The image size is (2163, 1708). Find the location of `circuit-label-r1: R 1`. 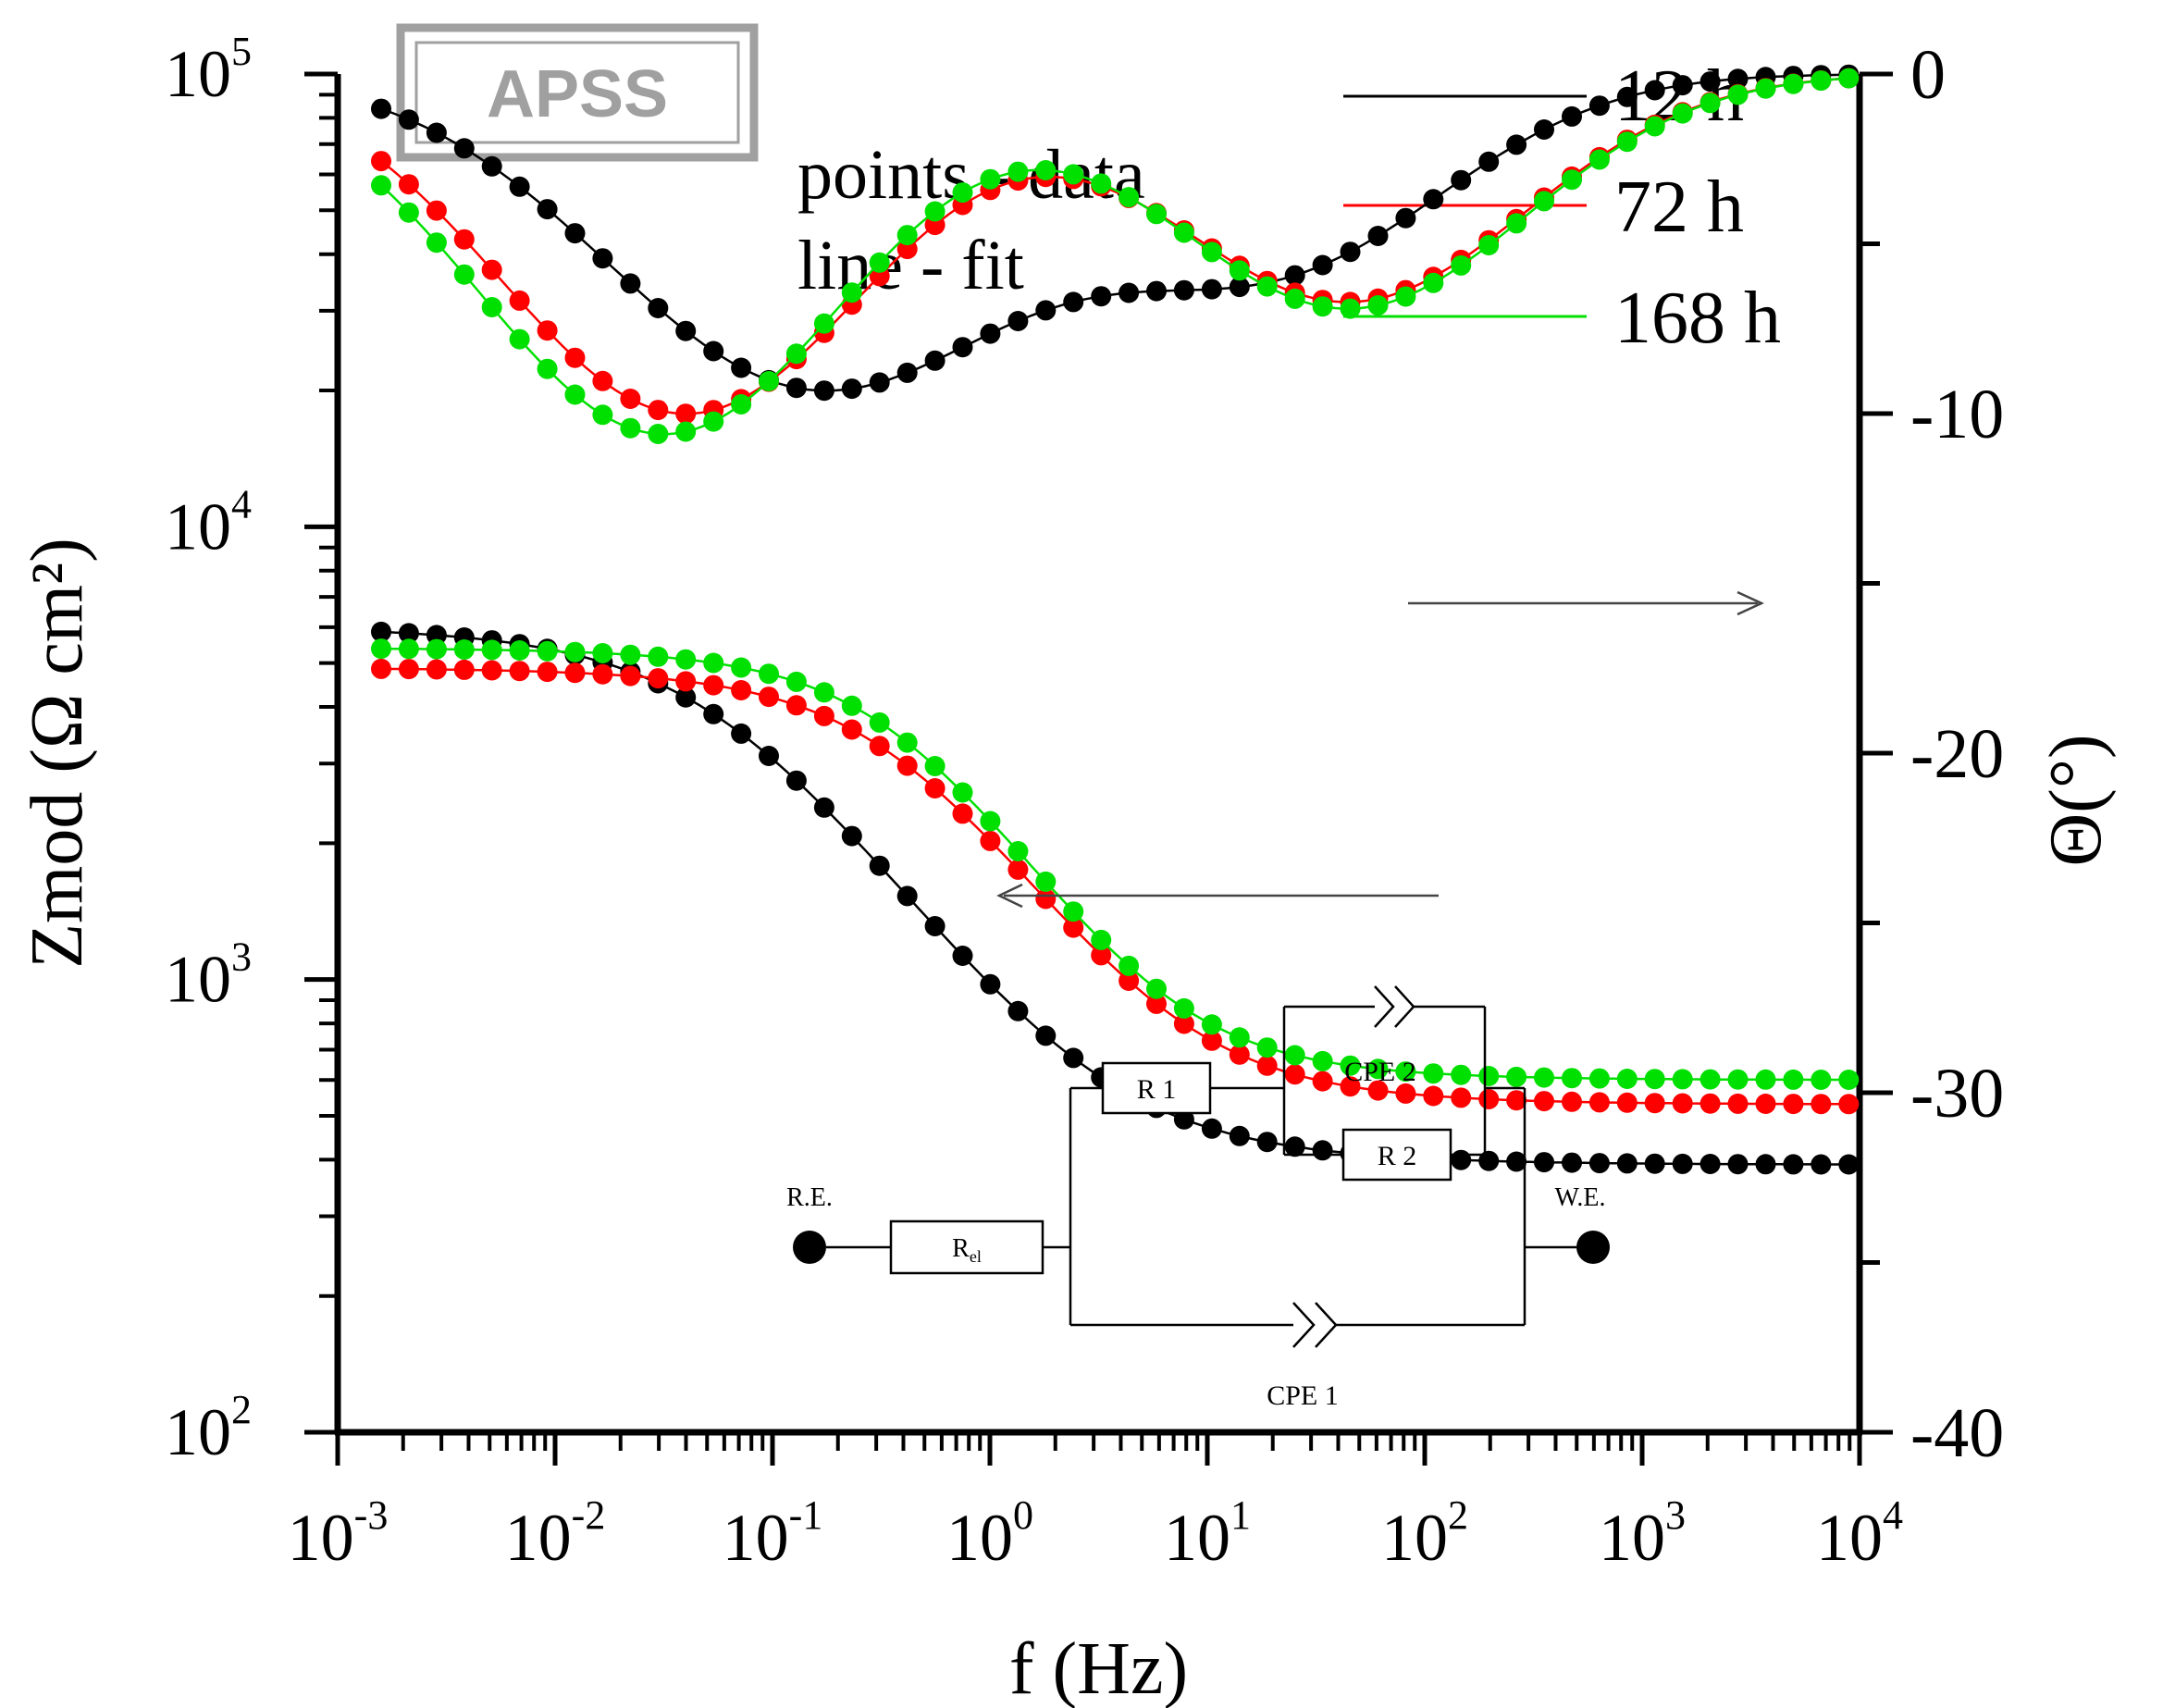

circuit-label-r1: R 1 is located at coordinates (1157, 1089).